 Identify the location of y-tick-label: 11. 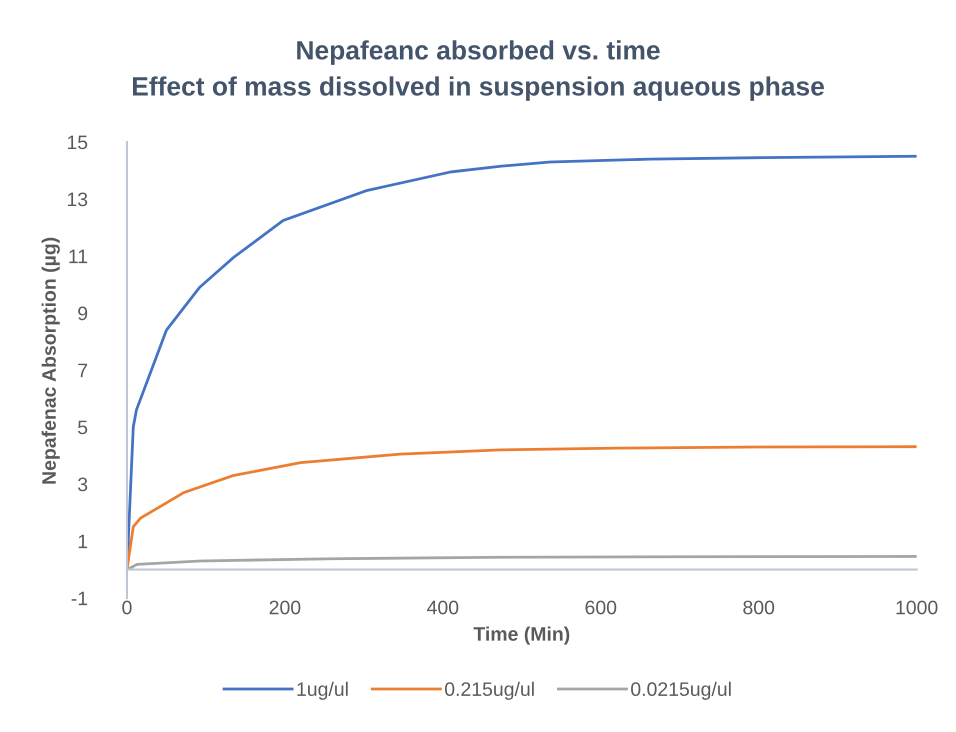
(78, 257).